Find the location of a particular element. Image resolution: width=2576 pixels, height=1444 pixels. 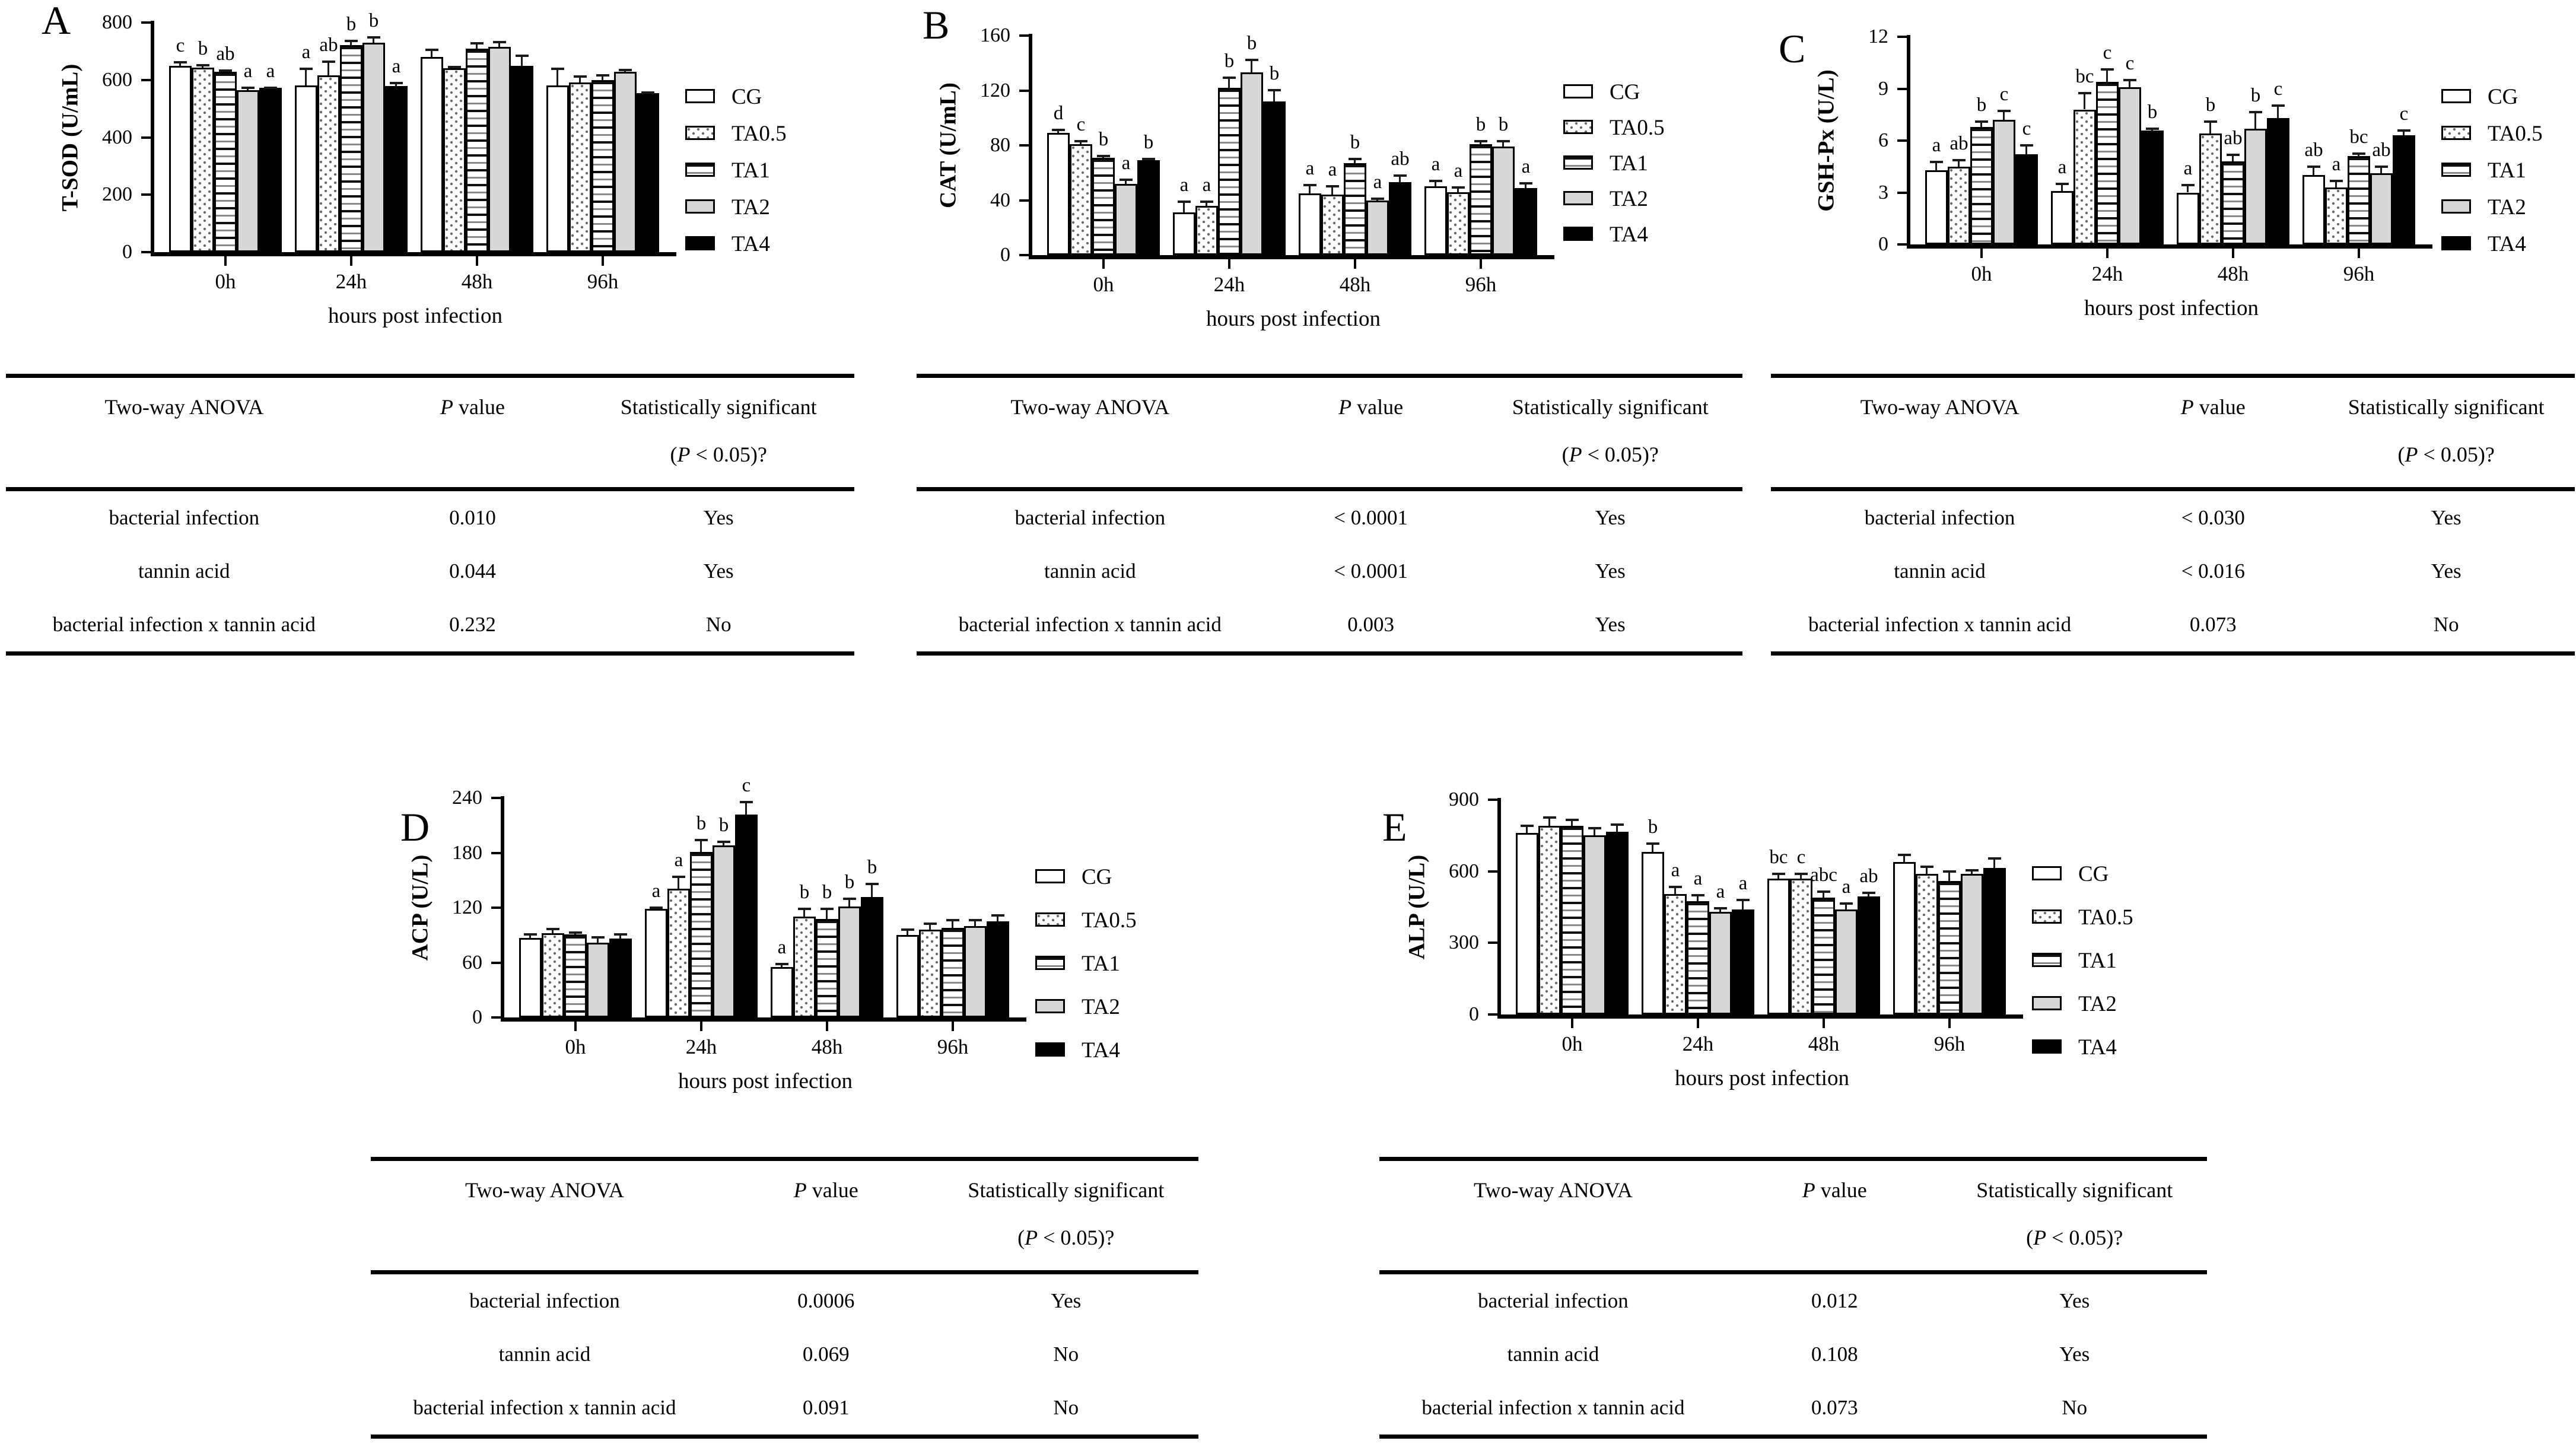

significant-line2-part: P is located at coordinates (2040, 1237).